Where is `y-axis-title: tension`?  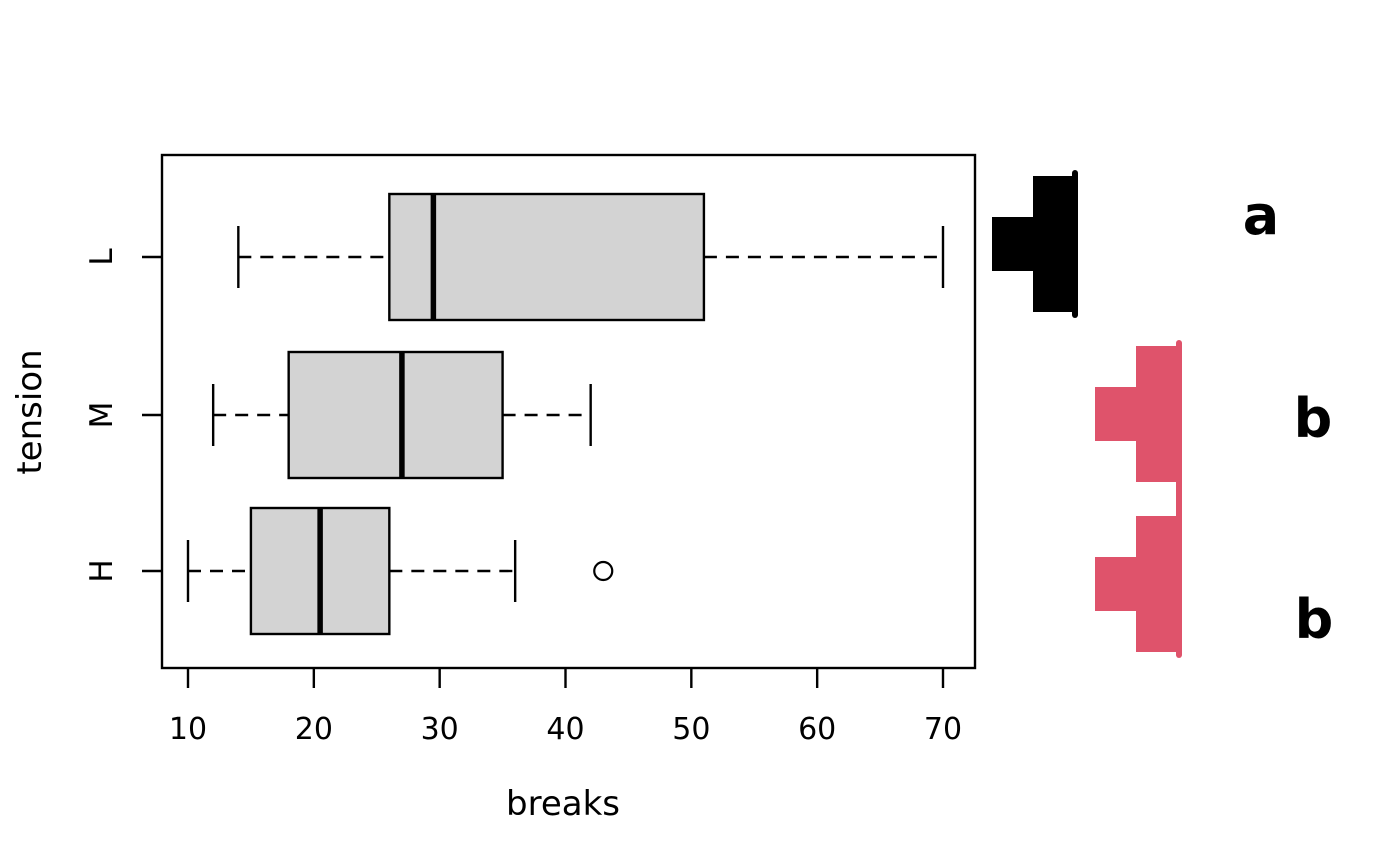 y-axis-title: tension is located at coordinates (30, 412).